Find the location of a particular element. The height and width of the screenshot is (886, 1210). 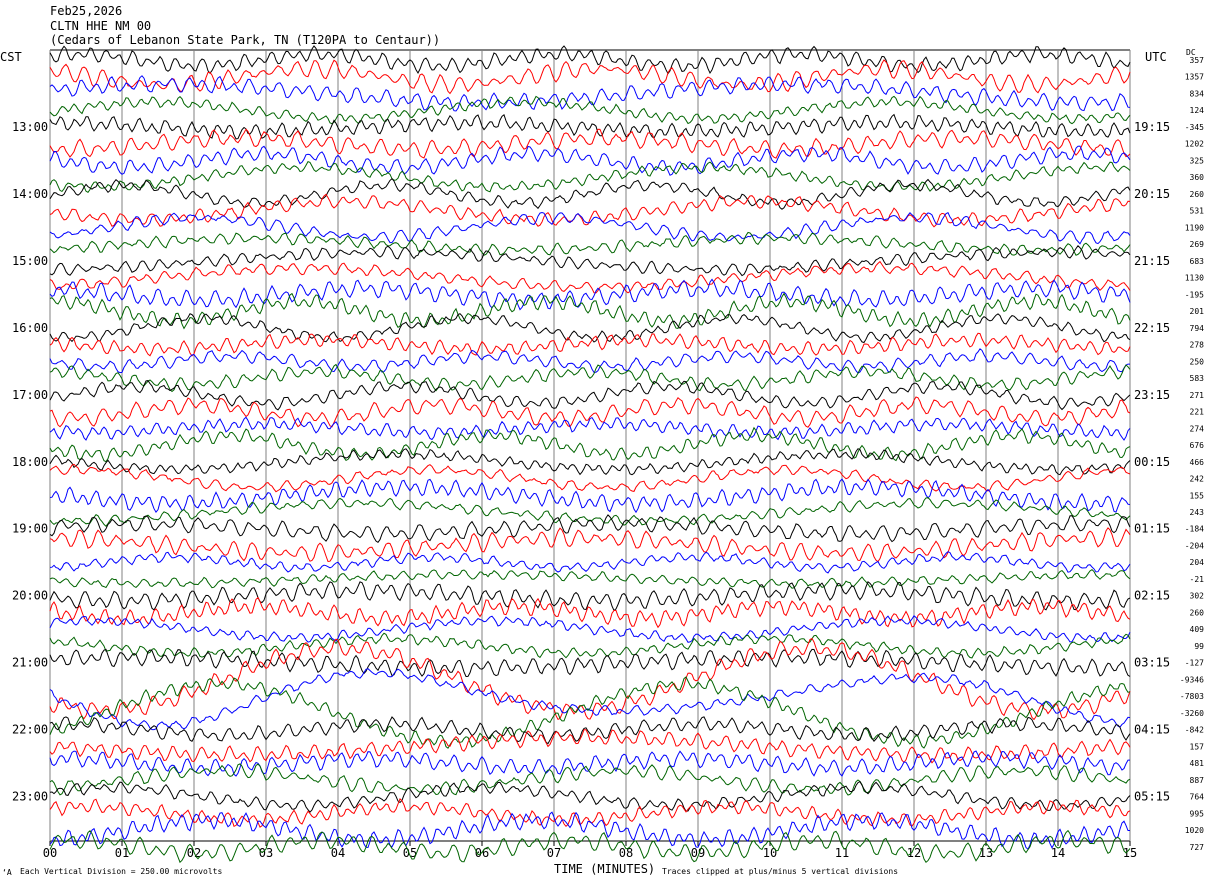

dc-offset-label: 481 is located at coordinates (1197, 763).